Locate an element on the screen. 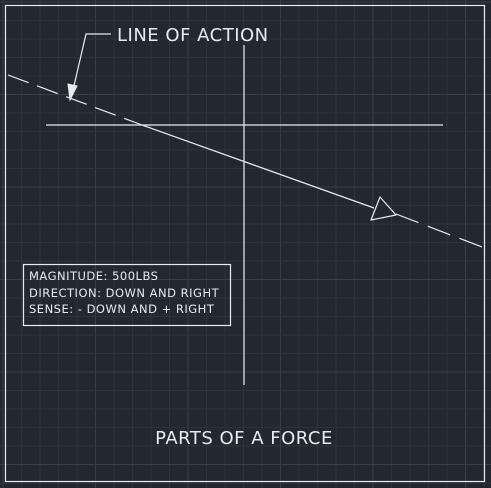 The height and width of the screenshot is (488, 491). force-arrowhead is located at coordinates (383, 208).